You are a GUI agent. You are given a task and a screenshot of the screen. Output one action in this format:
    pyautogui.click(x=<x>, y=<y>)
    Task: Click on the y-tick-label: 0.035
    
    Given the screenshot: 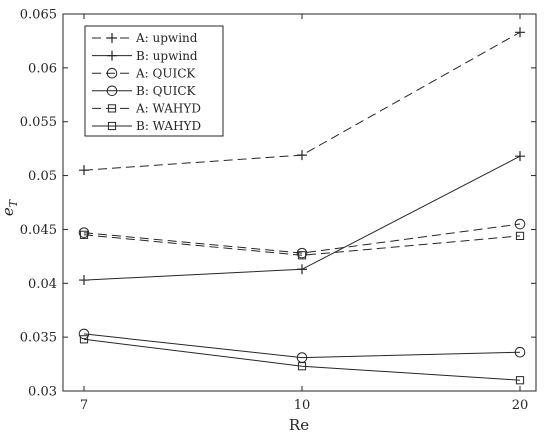 What is the action you would take?
    pyautogui.click(x=38, y=338)
    